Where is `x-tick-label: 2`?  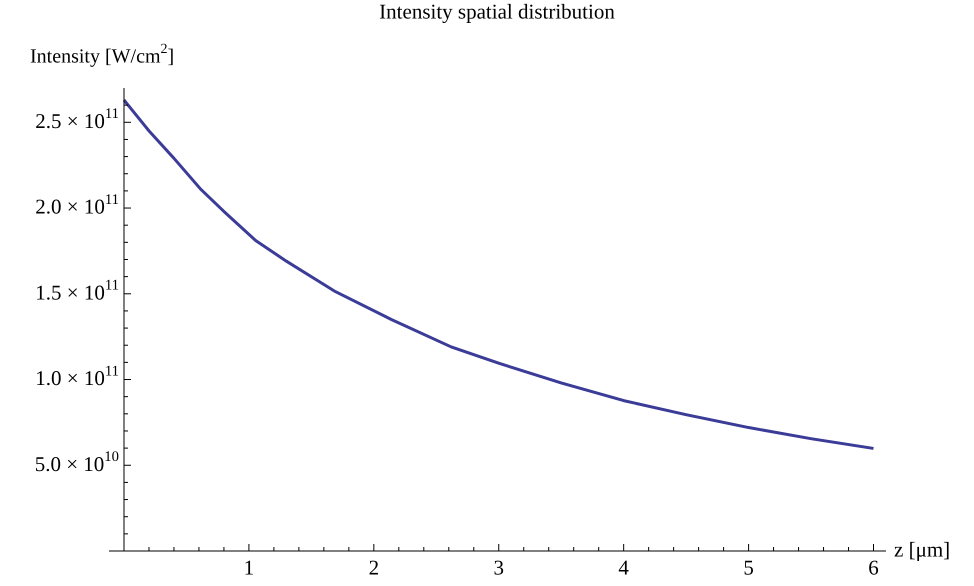
x-tick-label: 2 is located at coordinates (374, 568).